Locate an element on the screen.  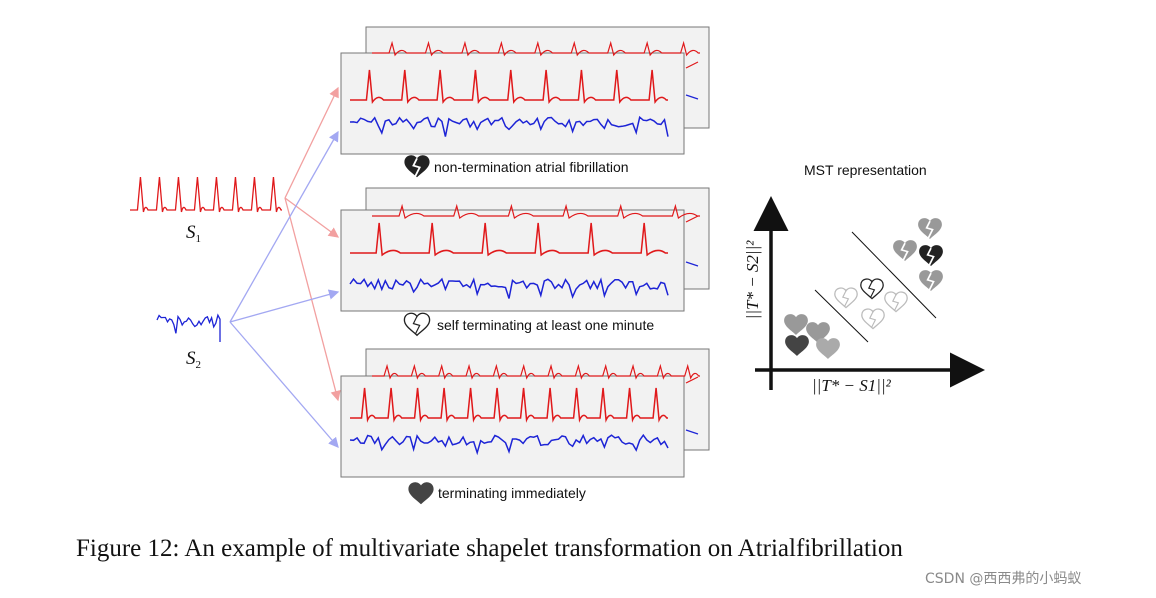
shapelet-2-label: S2 is located at coordinates (193, 359).